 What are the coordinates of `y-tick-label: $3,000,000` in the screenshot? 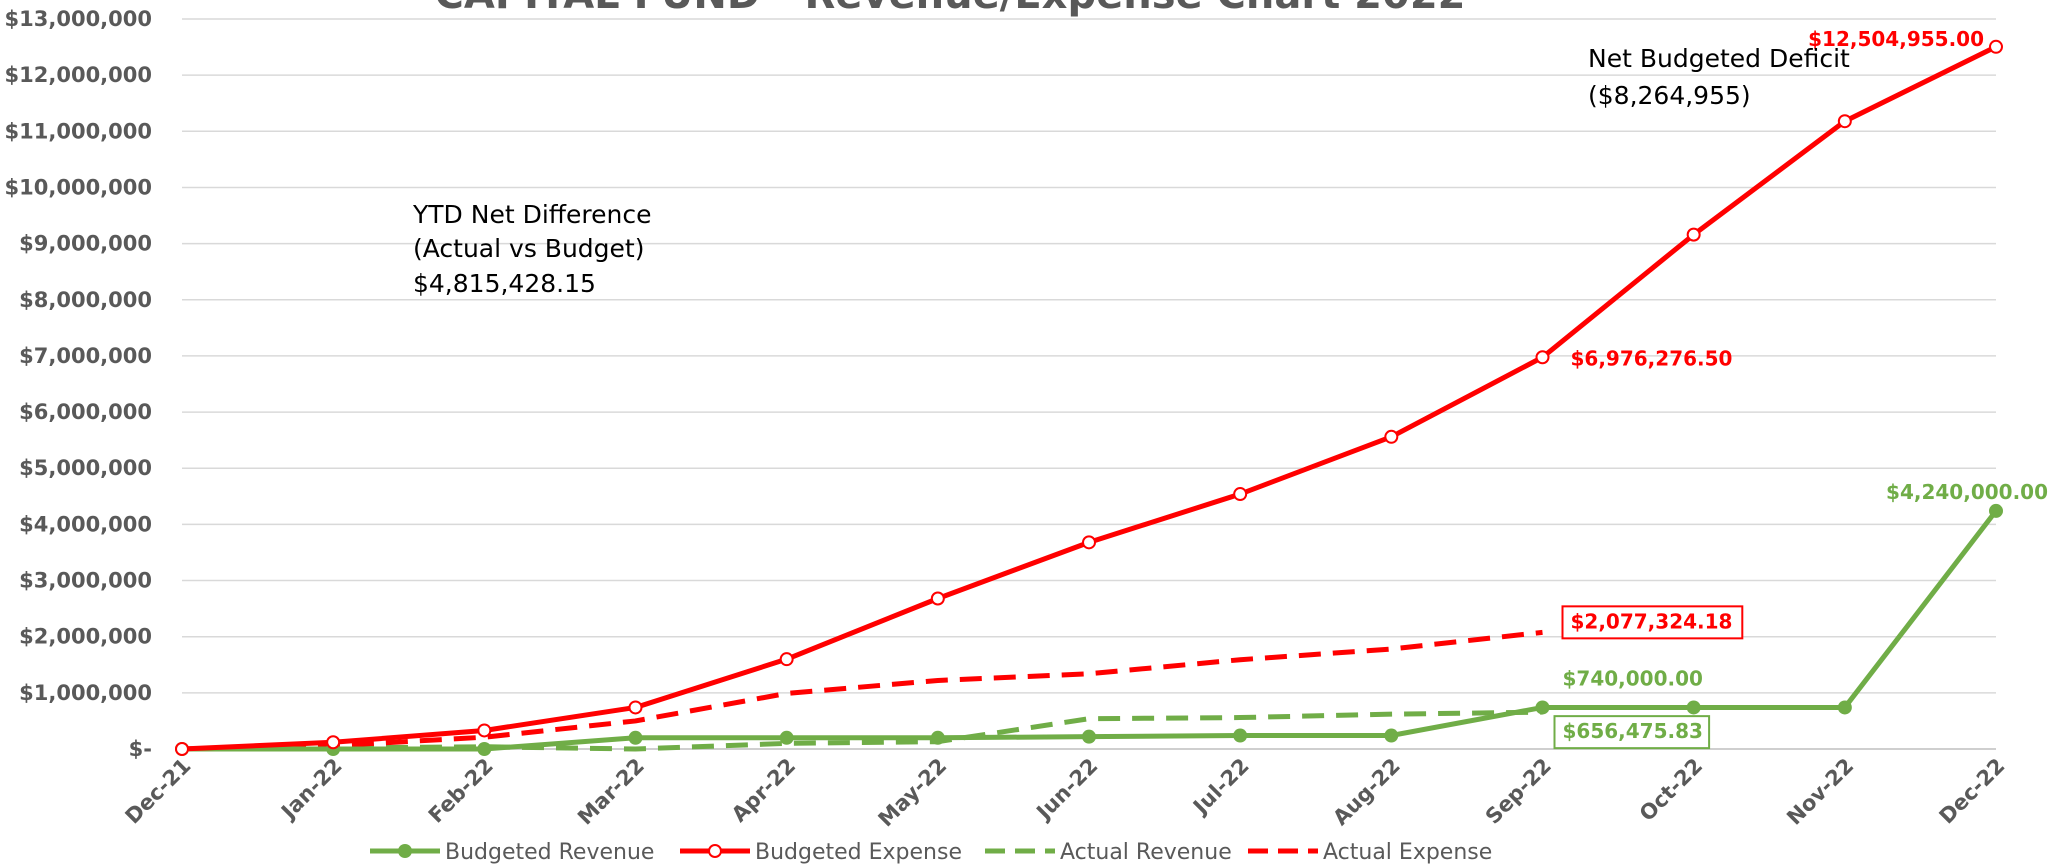 It's located at (85, 581).